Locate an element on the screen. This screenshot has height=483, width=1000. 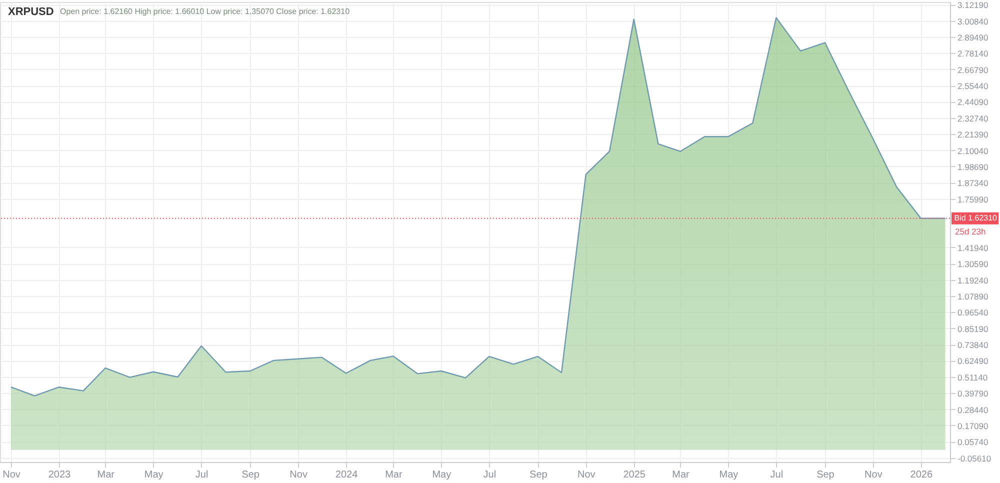
y-tick-label: 2.66790 is located at coordinates (973, 69).